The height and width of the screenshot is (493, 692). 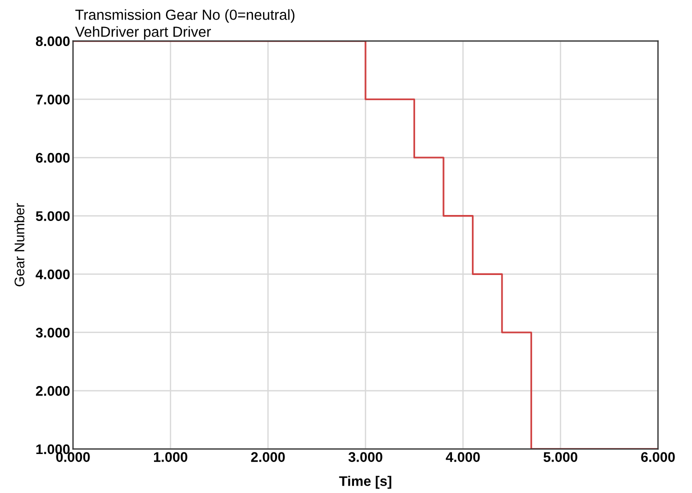 I want to click on y-tick-label: 4.000, so click(x=53, y=274).